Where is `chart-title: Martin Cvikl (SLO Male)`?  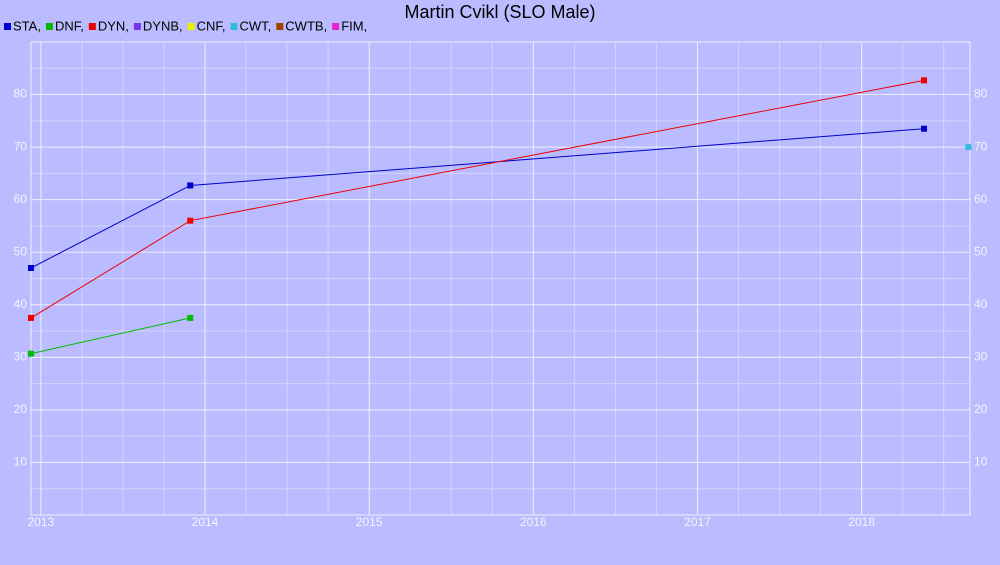
chart-title: Martin Cvikl (SLO Male) is located at coordinates (499, 12).